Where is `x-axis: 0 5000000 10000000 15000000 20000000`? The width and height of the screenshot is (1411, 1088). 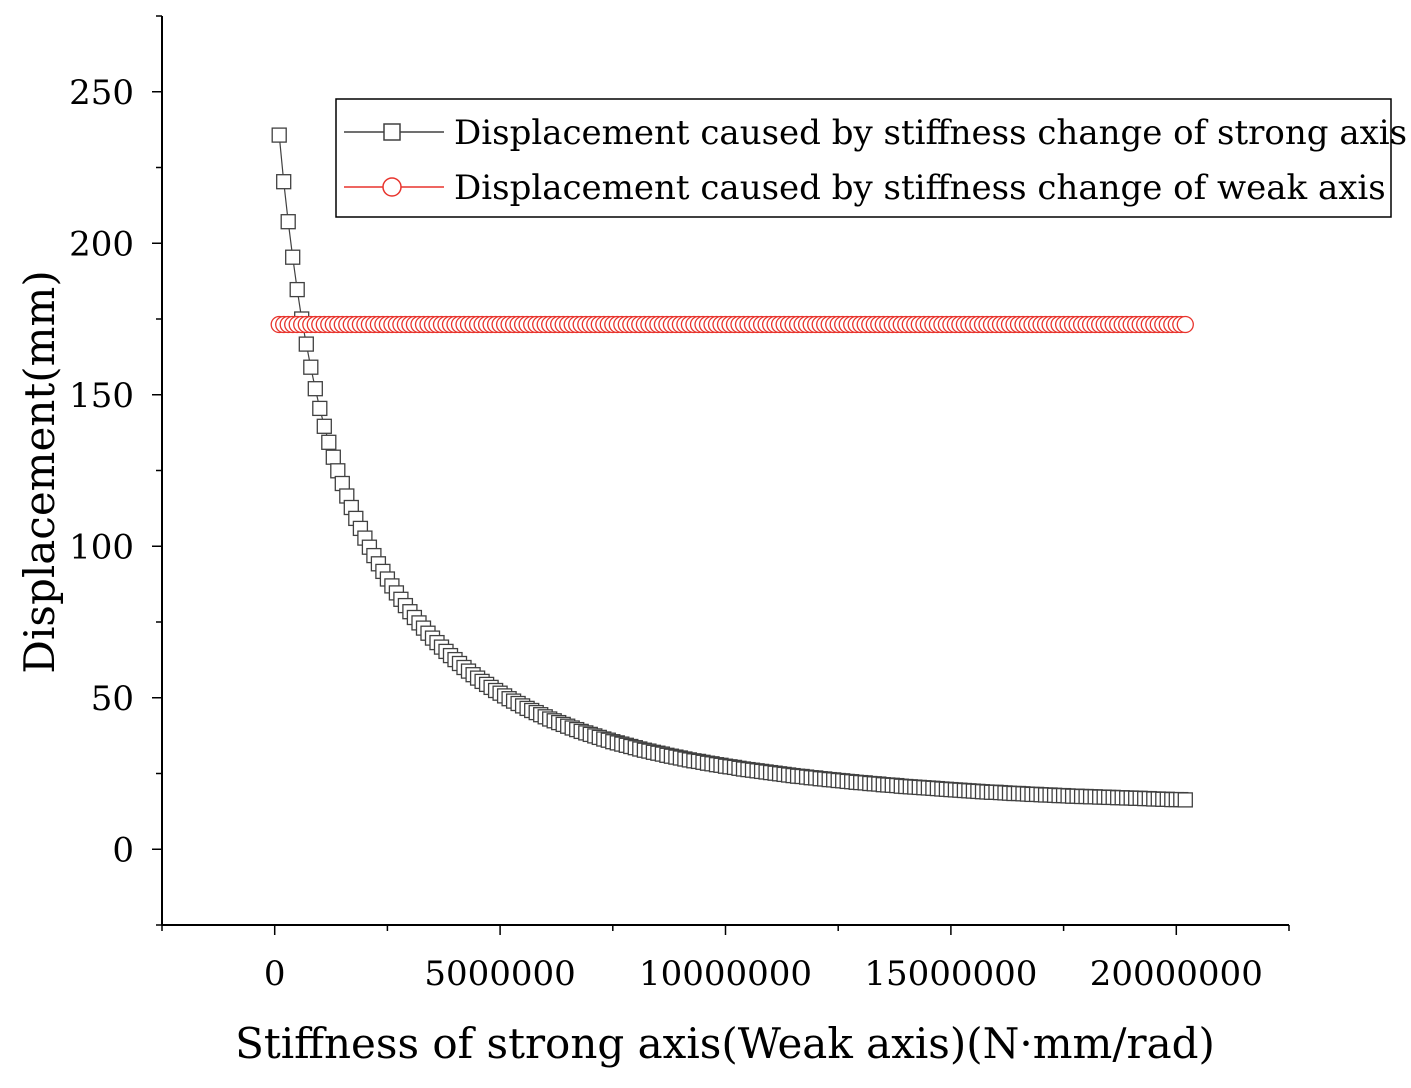 x-axis: 0 5000000 10000000 15000000 20000000 is located at coordinates (725, 959).